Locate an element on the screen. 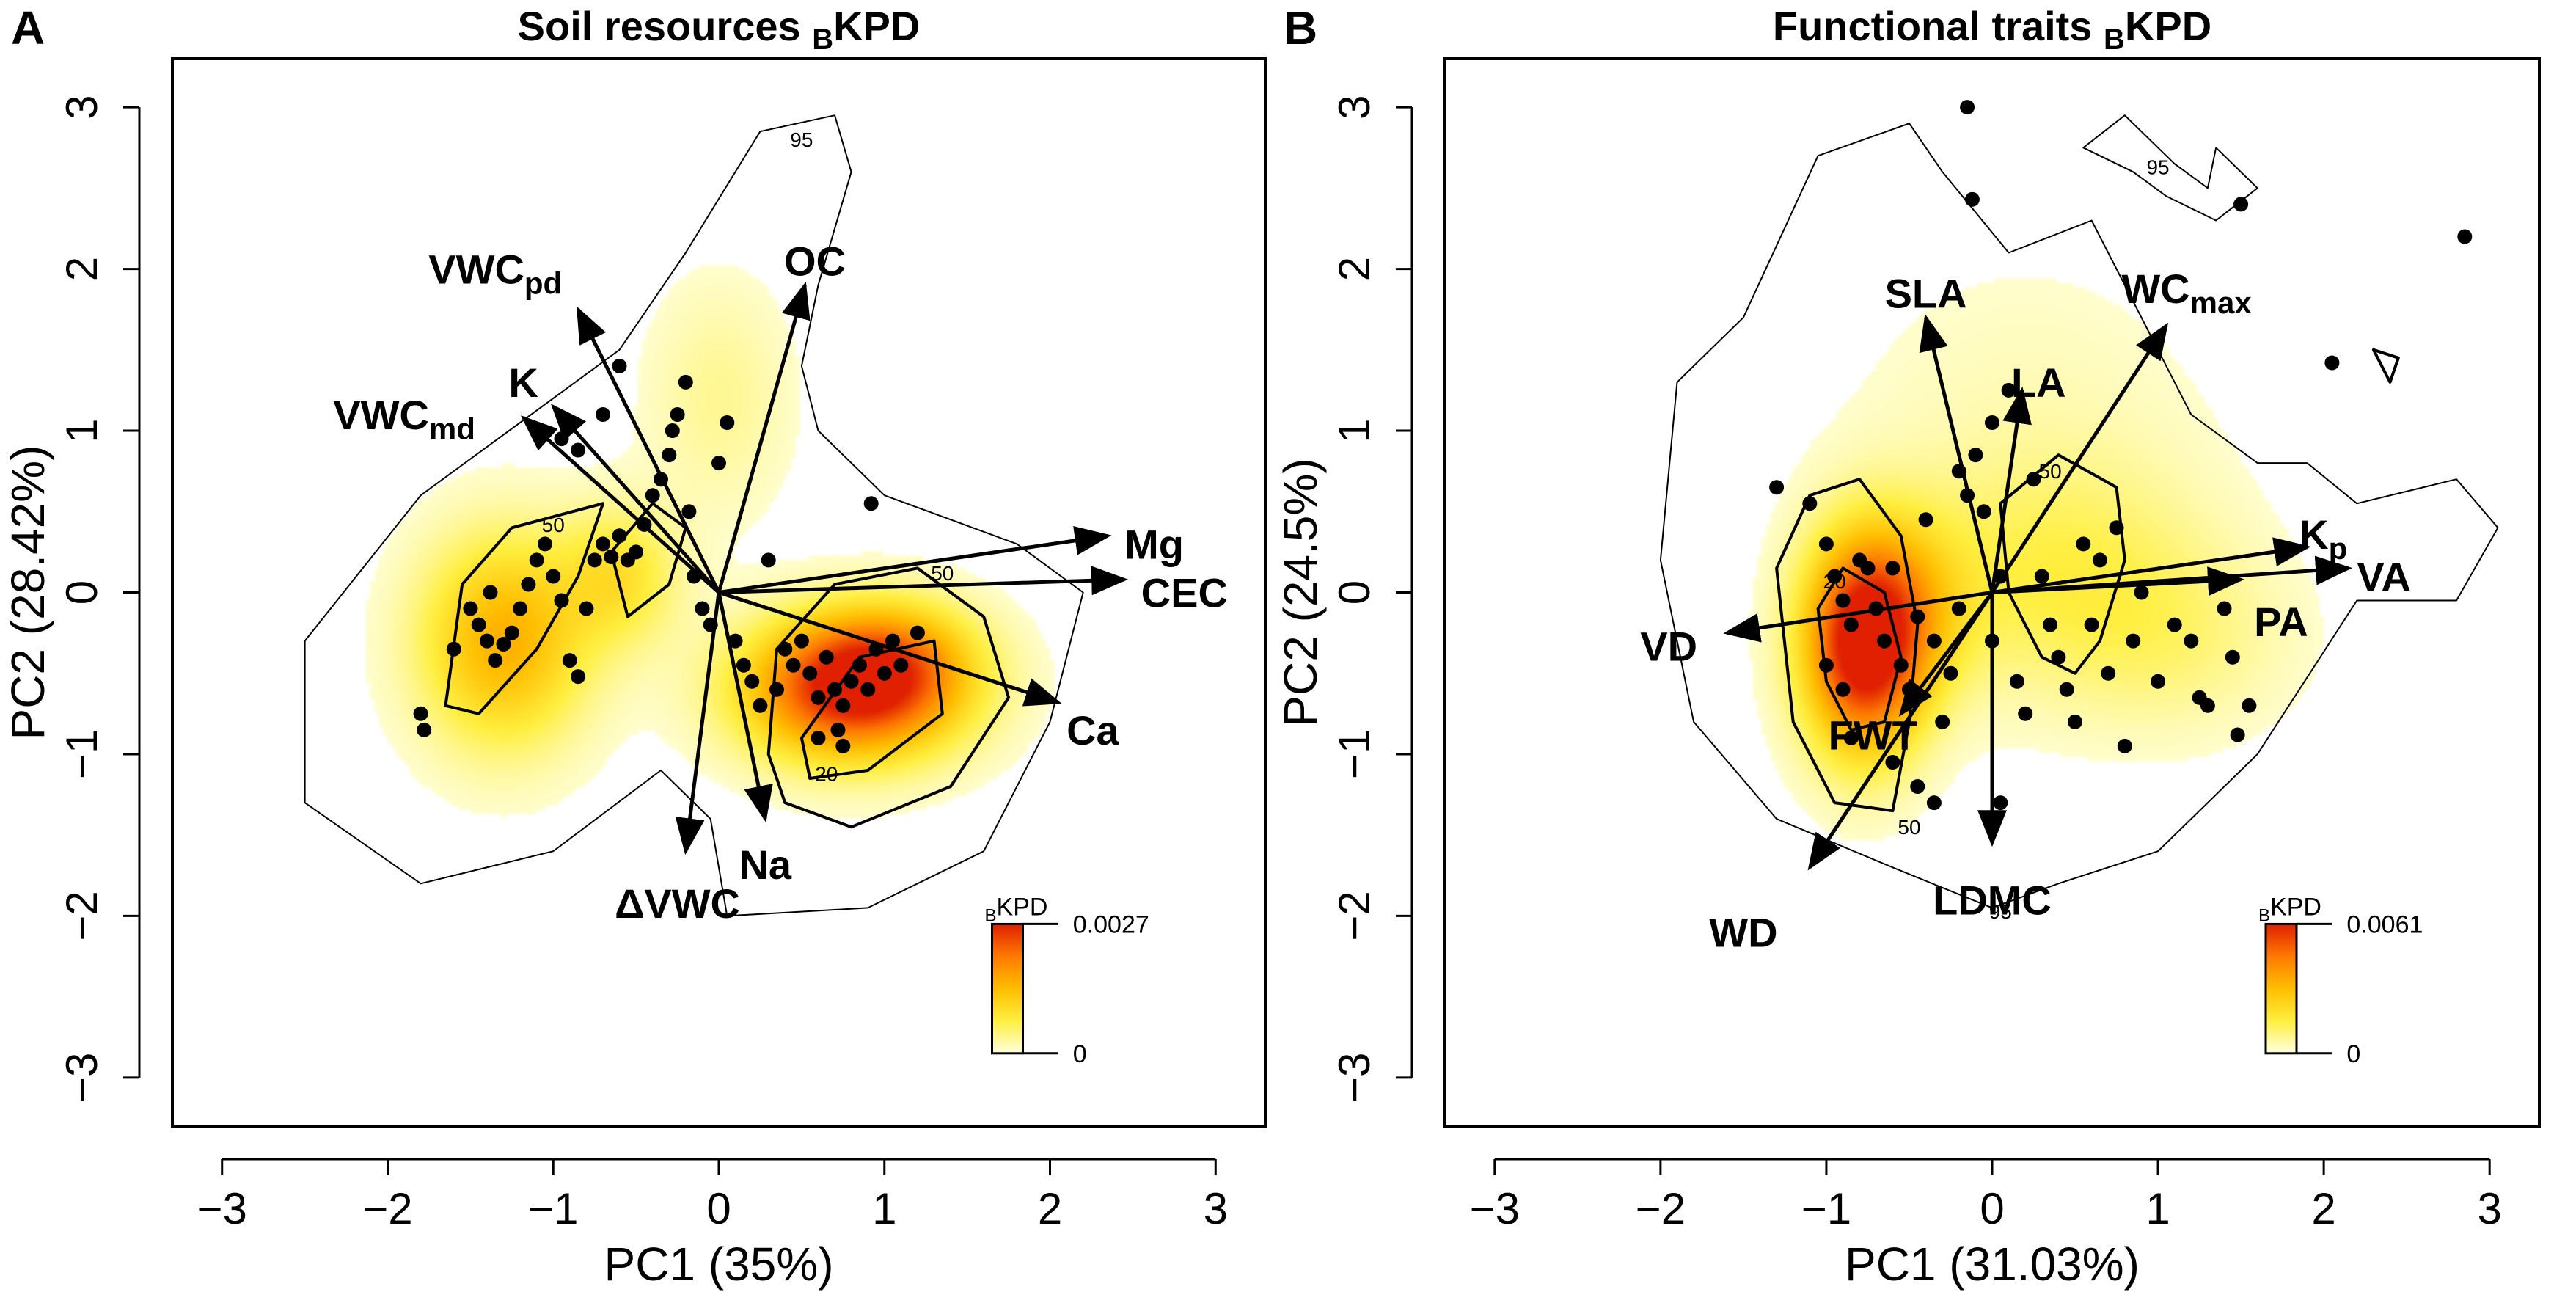  y-tick-label: 0 is located at coordinates (81, 592).